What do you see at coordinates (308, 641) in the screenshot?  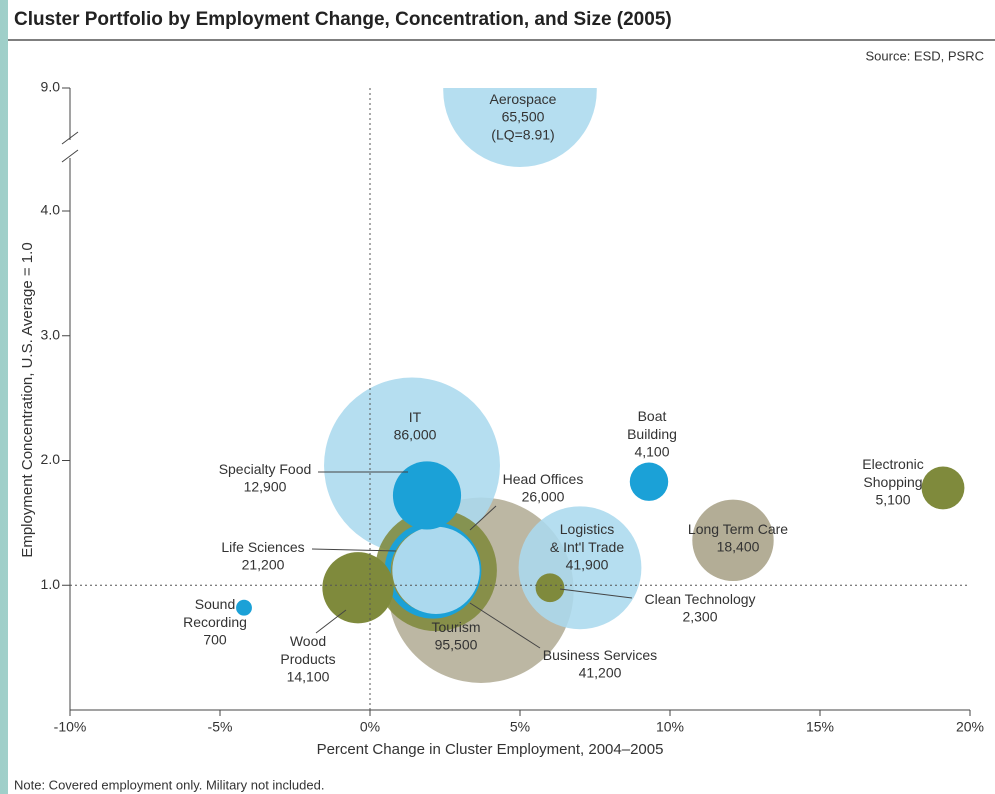 I see `label-line: Wood` at bounding box center [308, 641].